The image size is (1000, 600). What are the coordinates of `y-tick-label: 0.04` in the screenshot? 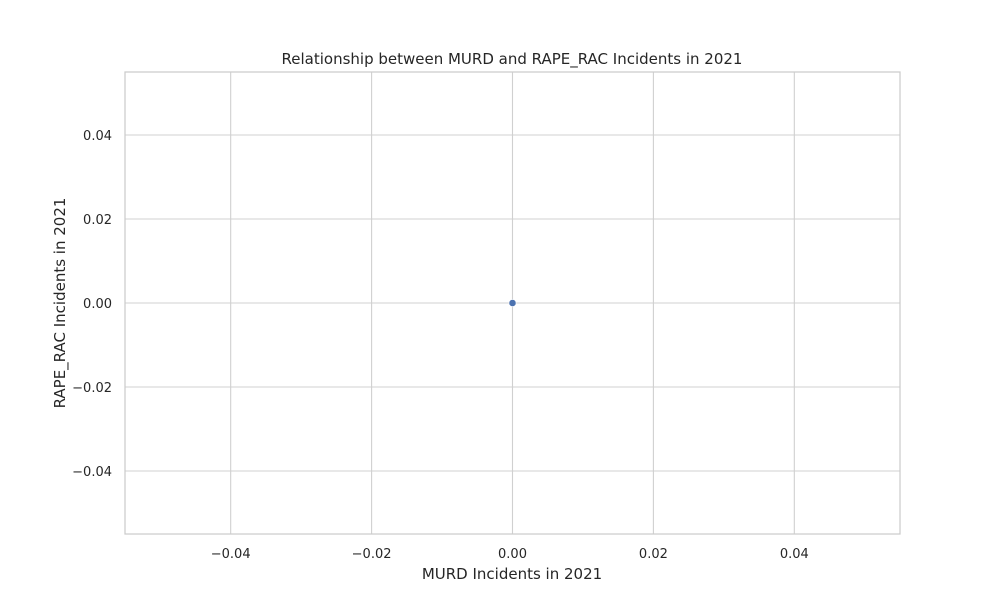 It's located at (97, 136).